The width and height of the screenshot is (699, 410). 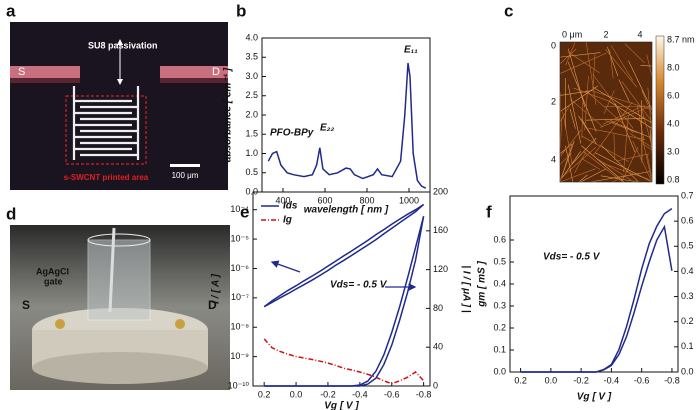 I want to click on photo-label: S, so click(x=26, y=305).